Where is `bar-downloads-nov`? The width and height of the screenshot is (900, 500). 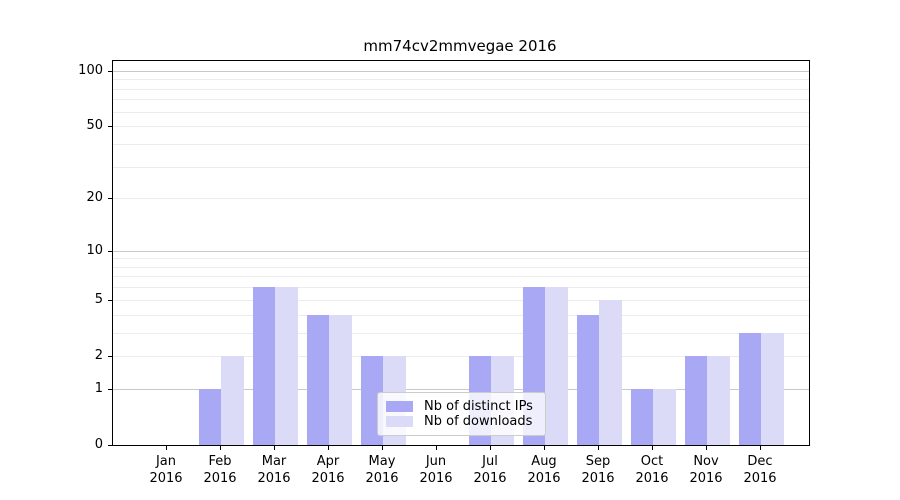
bar-downloads-nov is located at coordinates (718, 400).